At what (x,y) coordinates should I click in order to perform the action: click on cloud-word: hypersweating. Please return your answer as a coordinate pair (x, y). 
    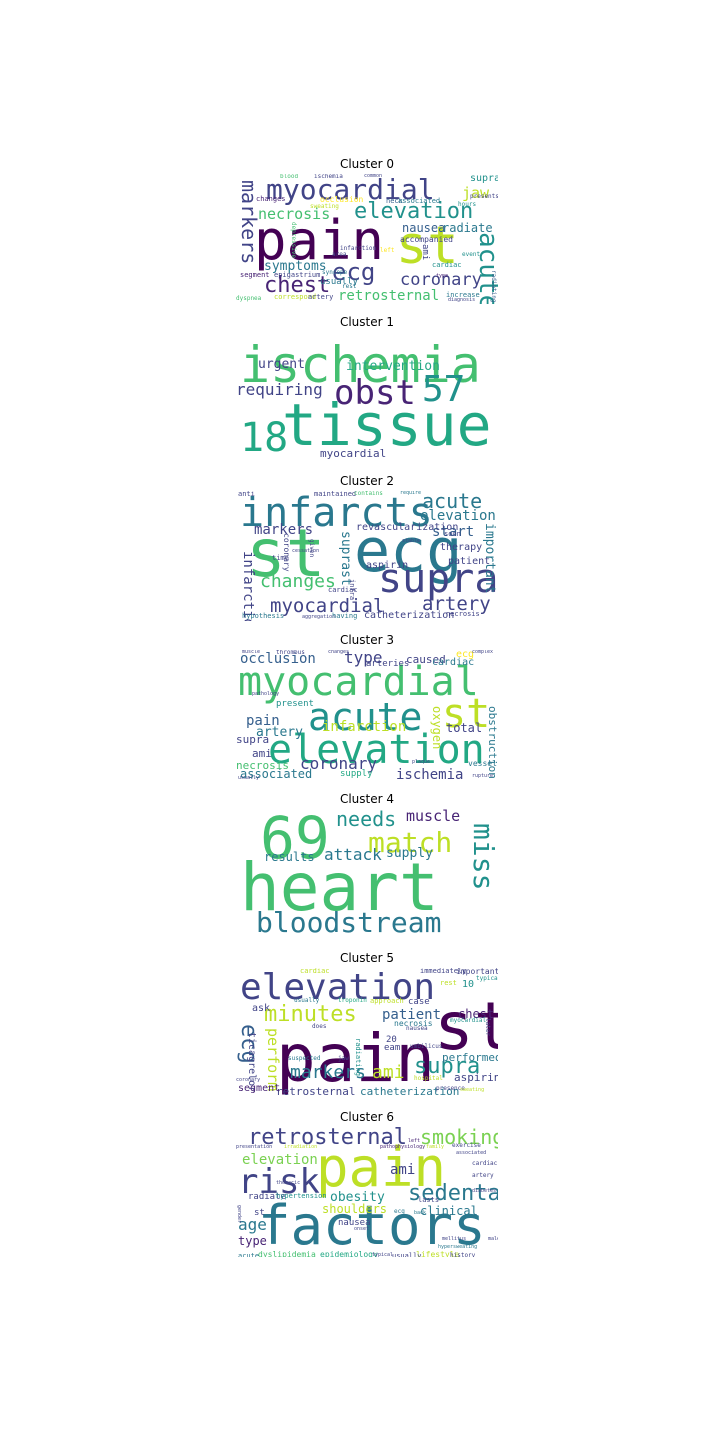
    Looking at the image, I should click on (458, 1247).